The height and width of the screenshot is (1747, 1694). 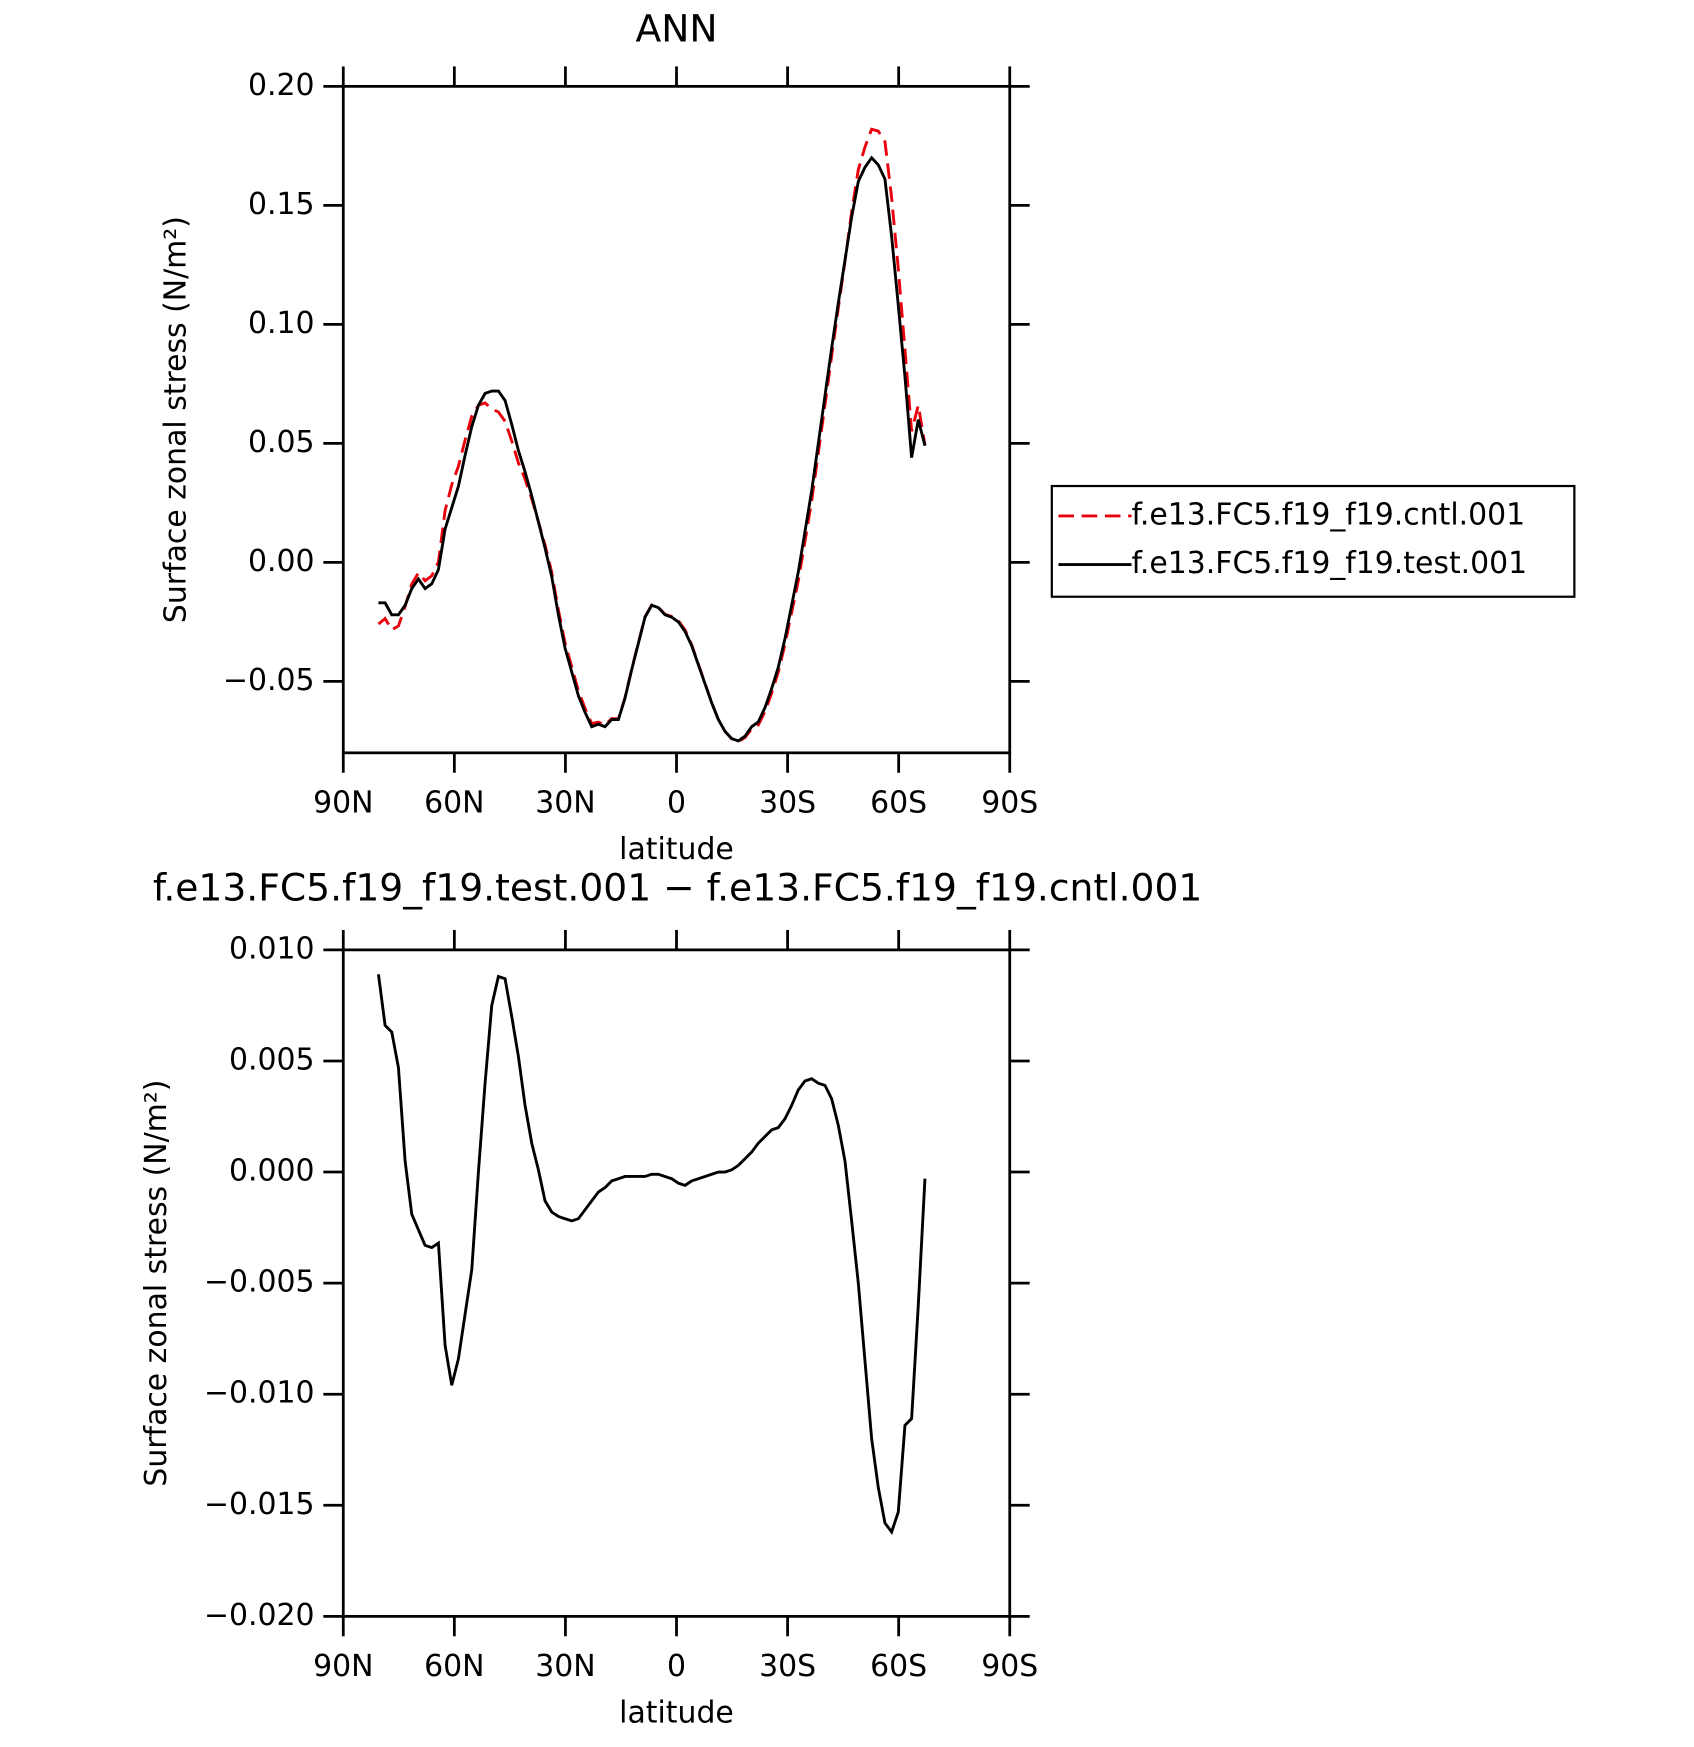 What do you see at coordinates (1313, 541) in the screenshot?
I see `legend-box` at bounding box center [1313, 541].